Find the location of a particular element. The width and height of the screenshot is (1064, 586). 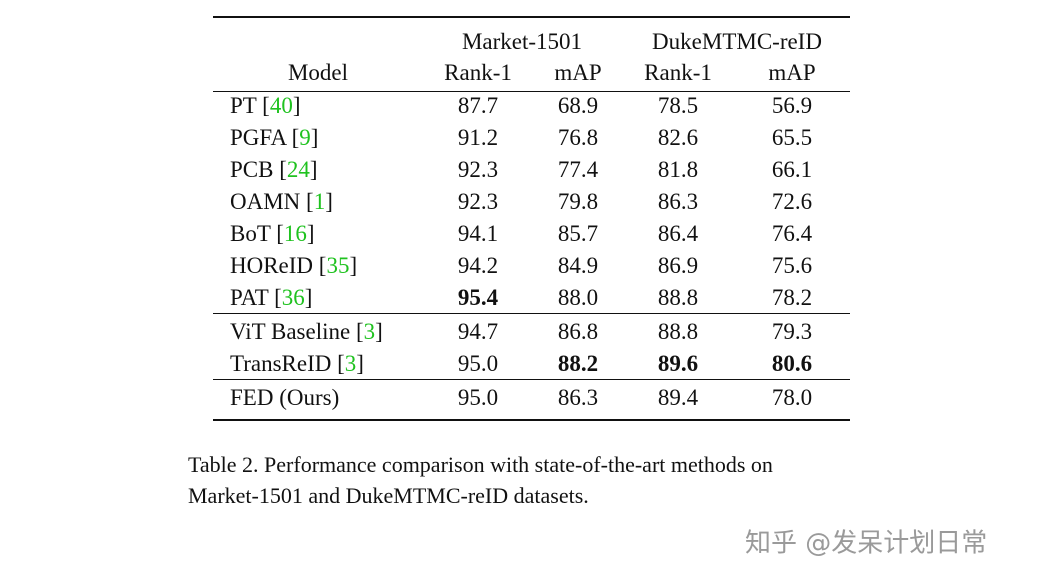

model-name: BoT [16] is located at coordinates (272, 234).